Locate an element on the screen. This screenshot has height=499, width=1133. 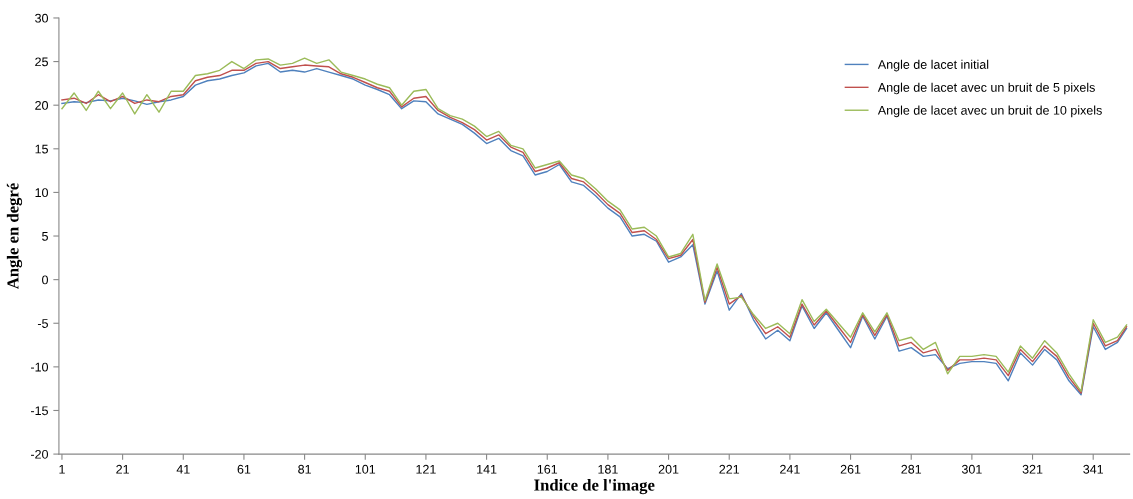
y-tick-label: 10 is located at coordinates (42, 193).